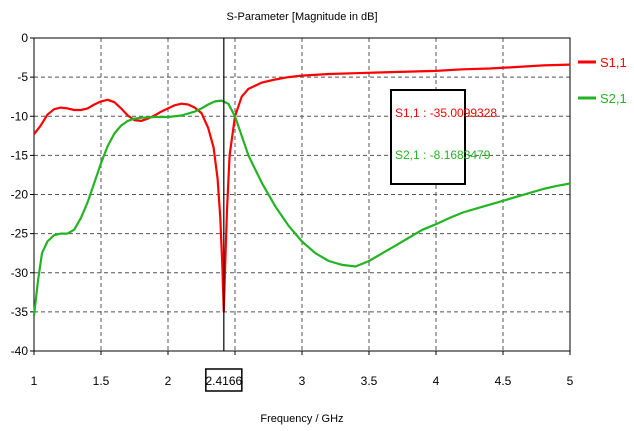 This screenshot has height=431, width=634. Describe the element at coordinates (436, 381) in the screenshot. I see `x-tick-label: 4` at that location.